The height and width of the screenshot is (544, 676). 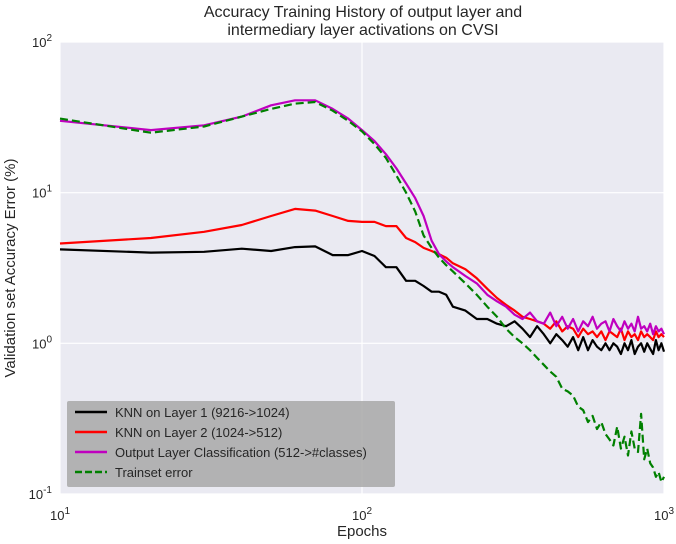 I want to click on x-tick-label: 10¹, so click(x=60, y=514).